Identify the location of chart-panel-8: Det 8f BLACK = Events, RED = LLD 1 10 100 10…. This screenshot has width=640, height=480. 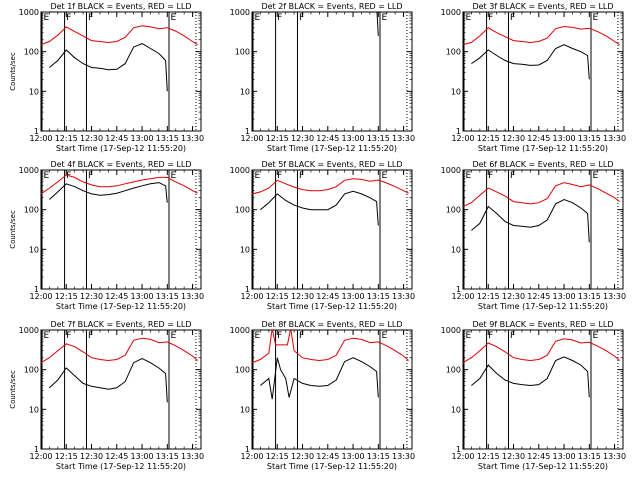
(322, 395).